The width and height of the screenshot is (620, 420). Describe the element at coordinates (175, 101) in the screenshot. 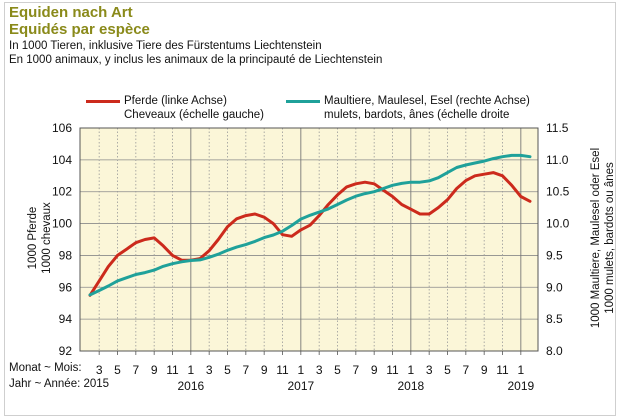

I see `legend-horses-de: Pferde (linke Achse)` at that location.